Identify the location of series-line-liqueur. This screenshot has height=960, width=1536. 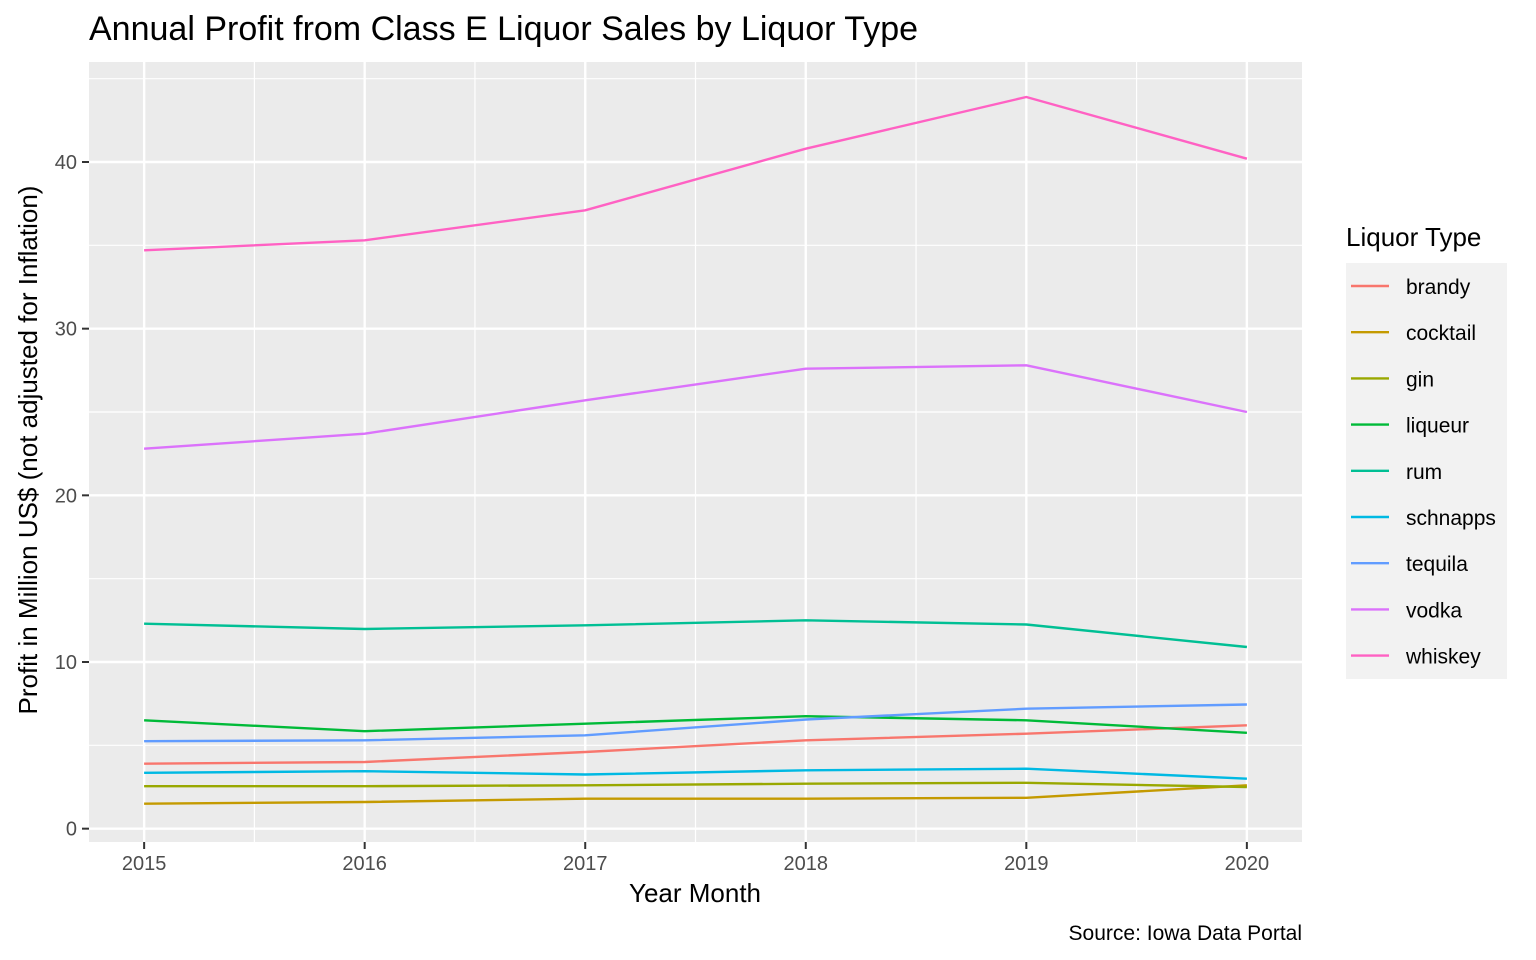
(695, 724).